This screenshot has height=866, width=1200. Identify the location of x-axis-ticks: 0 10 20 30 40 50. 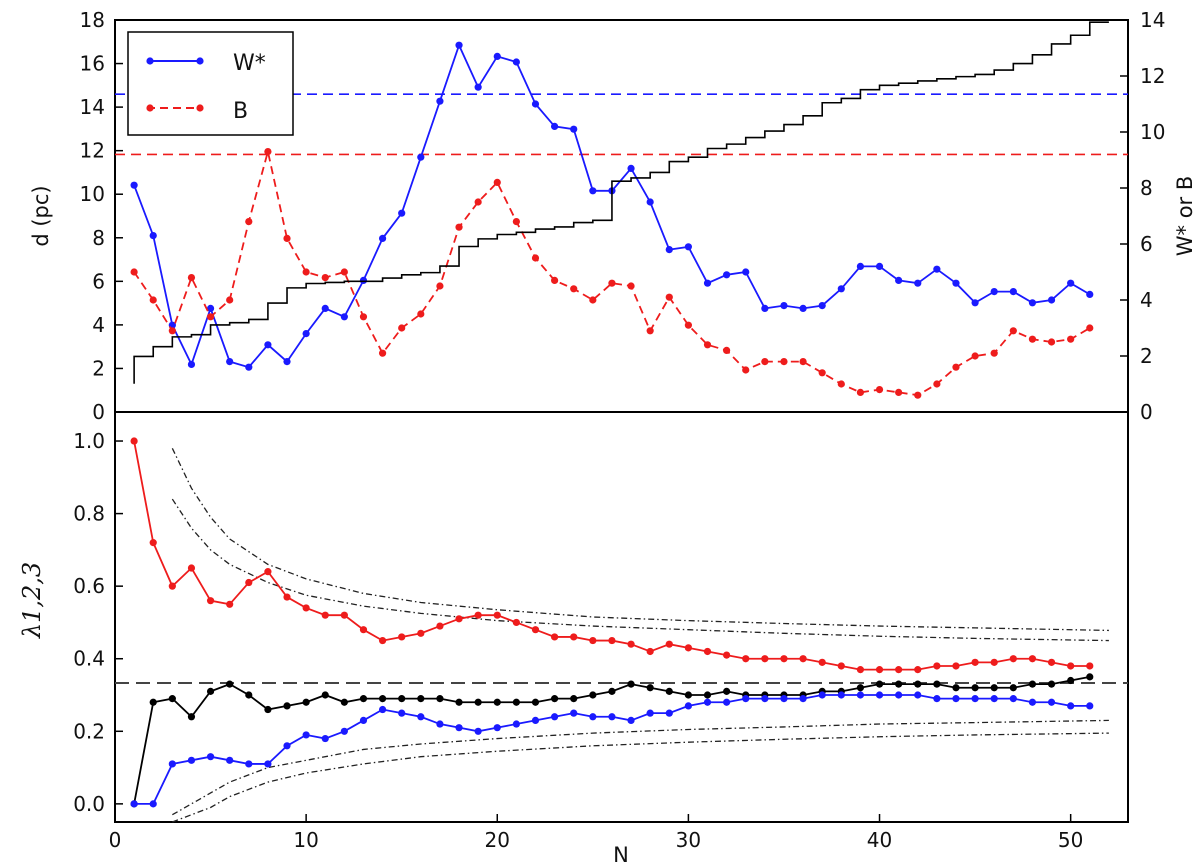
(596, 833).